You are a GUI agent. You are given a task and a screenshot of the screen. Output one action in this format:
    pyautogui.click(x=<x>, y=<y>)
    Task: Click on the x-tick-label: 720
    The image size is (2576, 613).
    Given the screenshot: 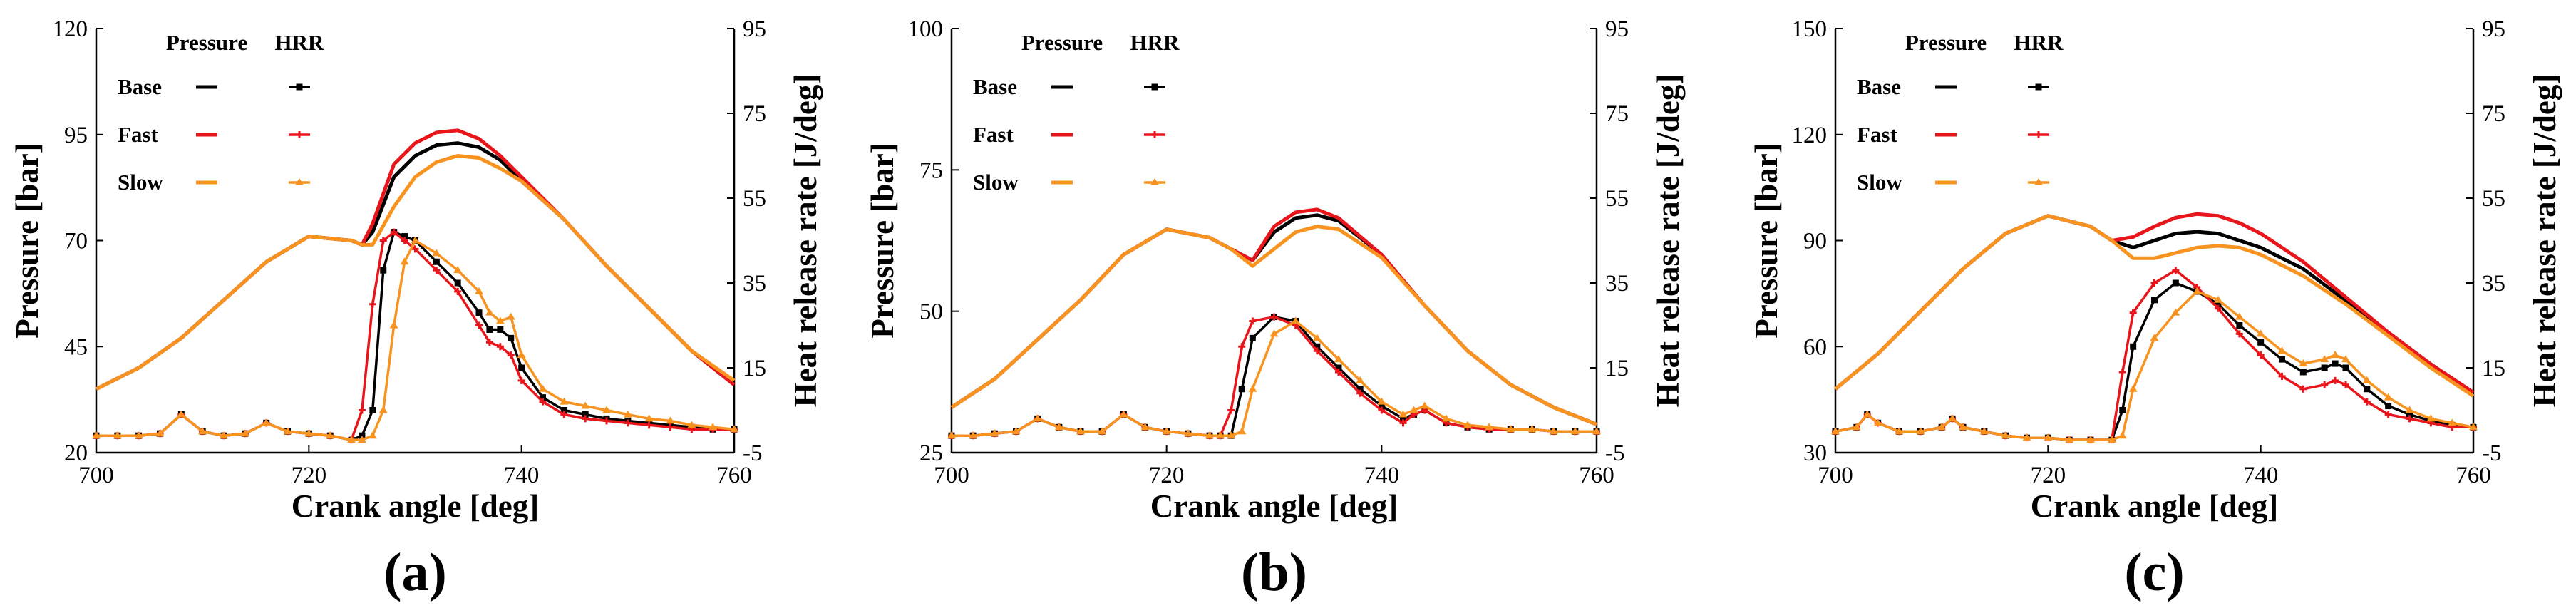 What is the action you would take?
    pyautogui.click(x=1167, y=475)
    